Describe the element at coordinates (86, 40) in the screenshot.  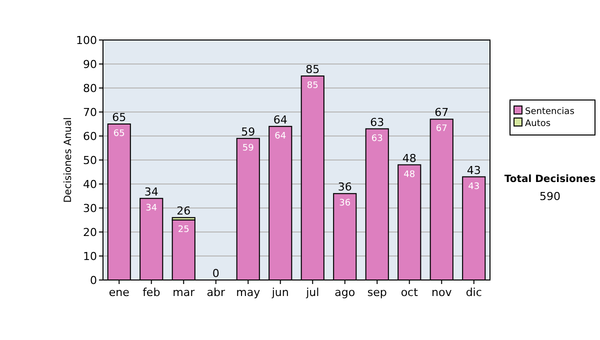
I see `y-tick-label: 100` at that location.